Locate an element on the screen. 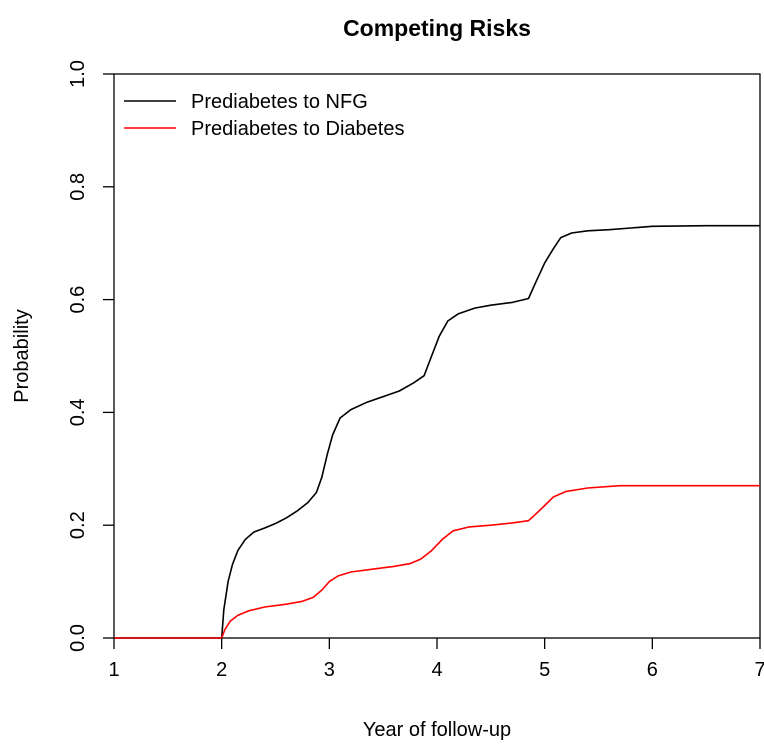  y-tick-label: 0.2 is located at coordinates (78, 525).